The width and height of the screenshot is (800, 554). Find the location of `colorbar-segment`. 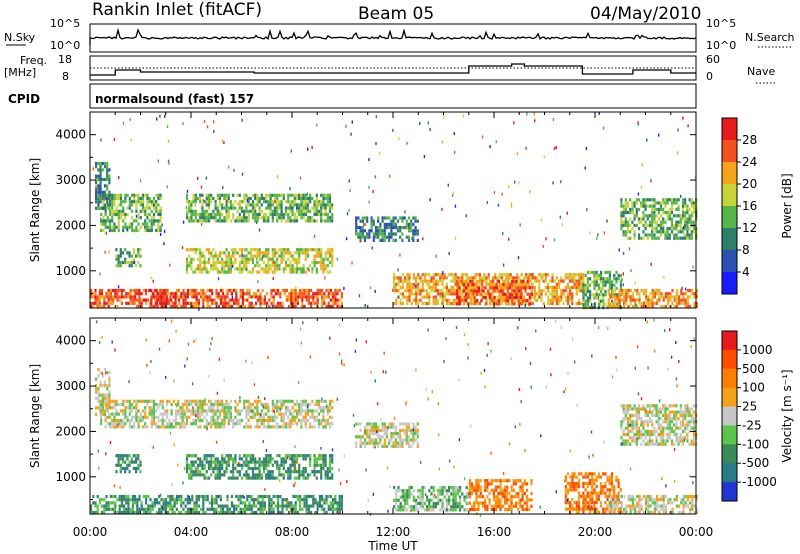

colorbar-segment is located at coordinates (729, 261).